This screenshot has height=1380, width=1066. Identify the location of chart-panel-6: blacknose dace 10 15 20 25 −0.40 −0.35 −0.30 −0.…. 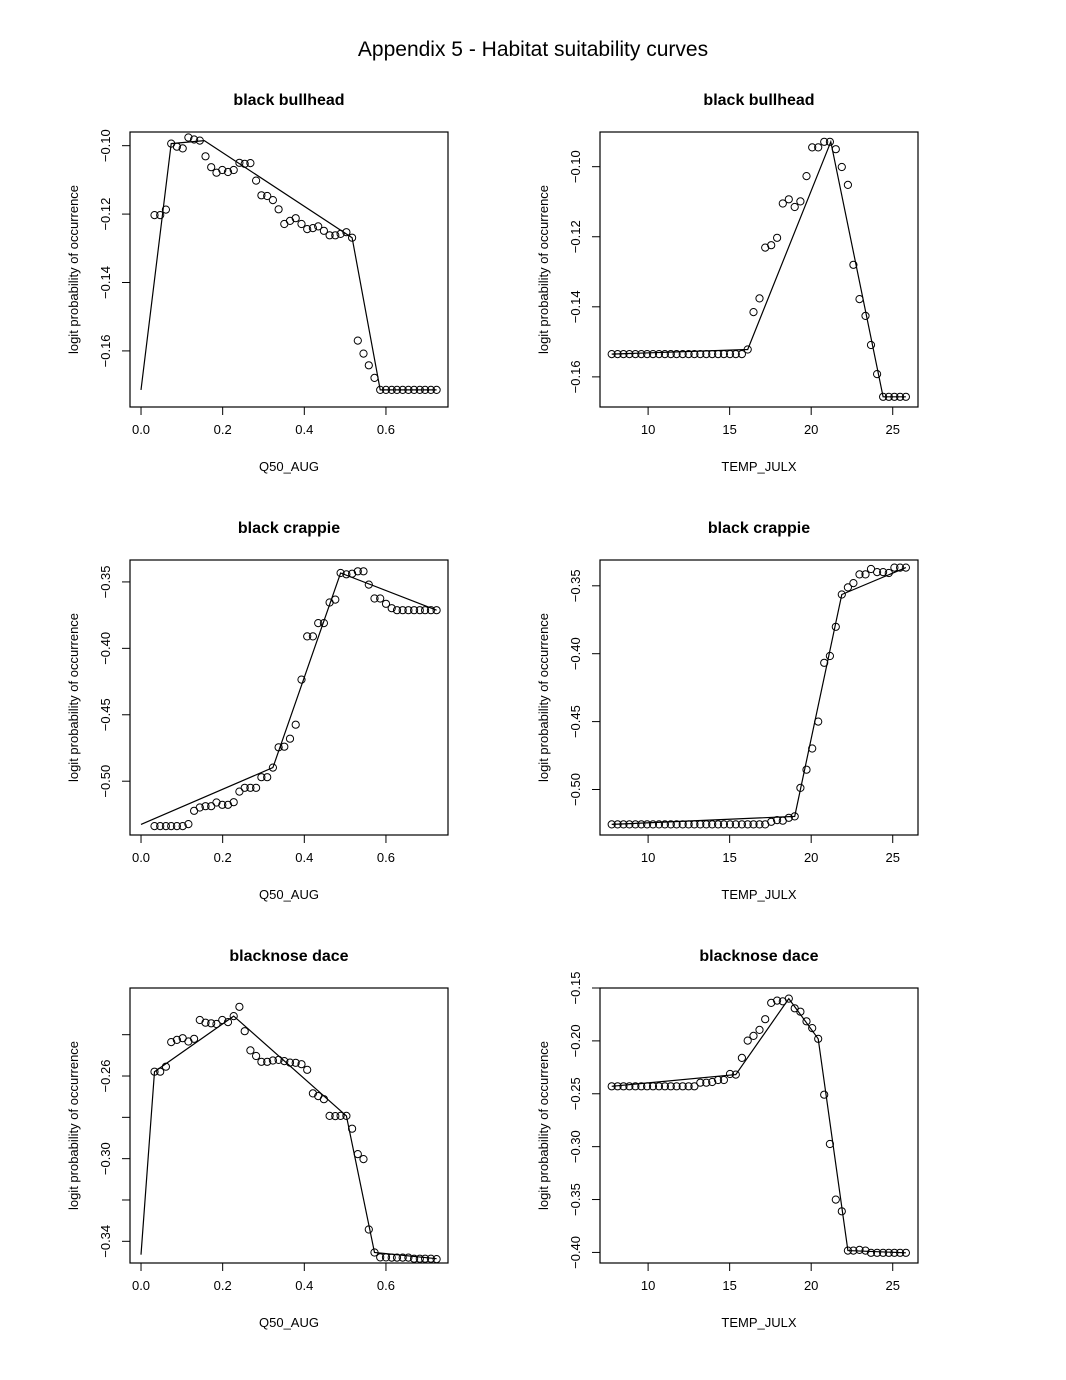
(727, 1139).